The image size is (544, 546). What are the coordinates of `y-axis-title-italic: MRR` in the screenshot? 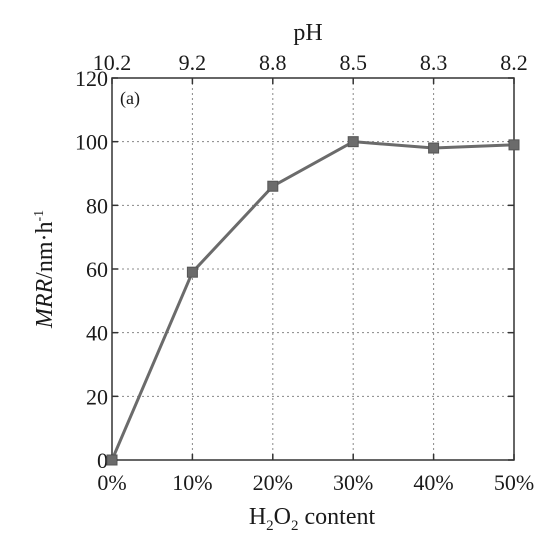 It's located at (45, 304).